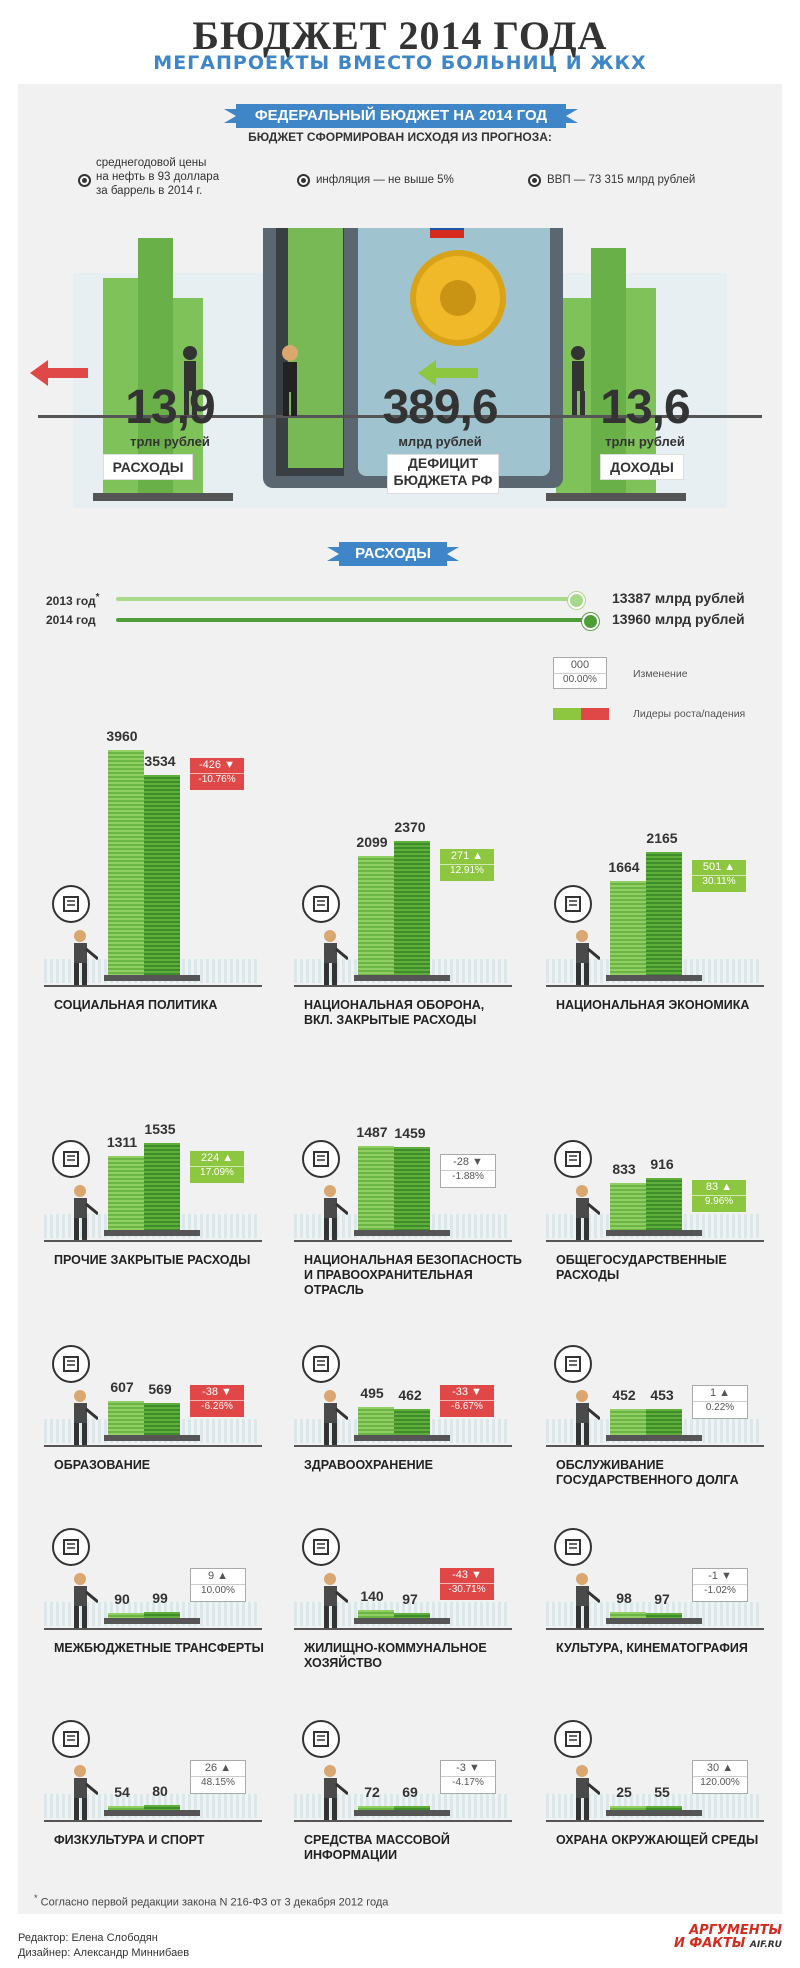 Image resolution: width=800 pixels, height=1968 pixels. Describe the element at coordinates (666, 1648) in the screenshot. I see `category-label: КУЛЬТУРА, КИНЕМАТОГРАФИЯ` at that location.